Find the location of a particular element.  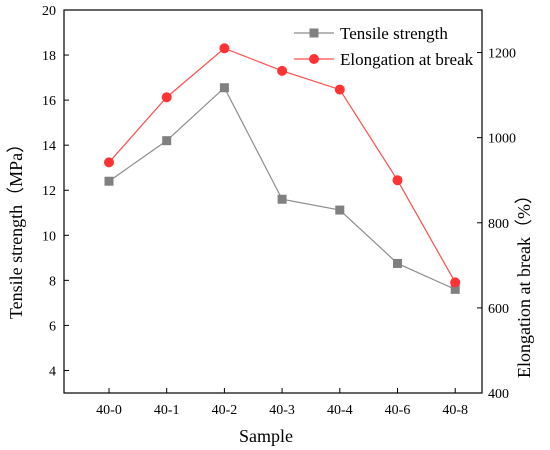

right-tick-label: 600 is located at coordinates (498, 309).